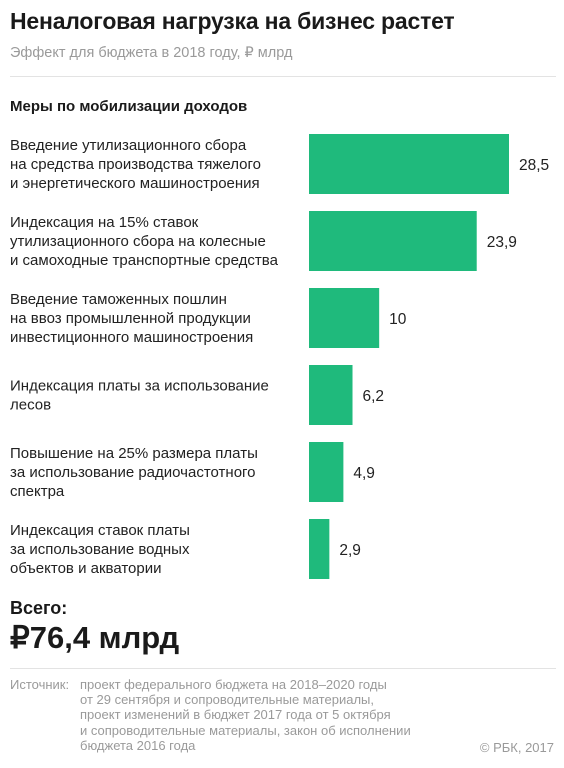 Image resolution: width=564 pixels, height=768 pixels. What do you see at coordinates (138, 241) in the screenshot?
I see `category-label: утилизационного сбора на колесные` at bounding box center [138, 241].